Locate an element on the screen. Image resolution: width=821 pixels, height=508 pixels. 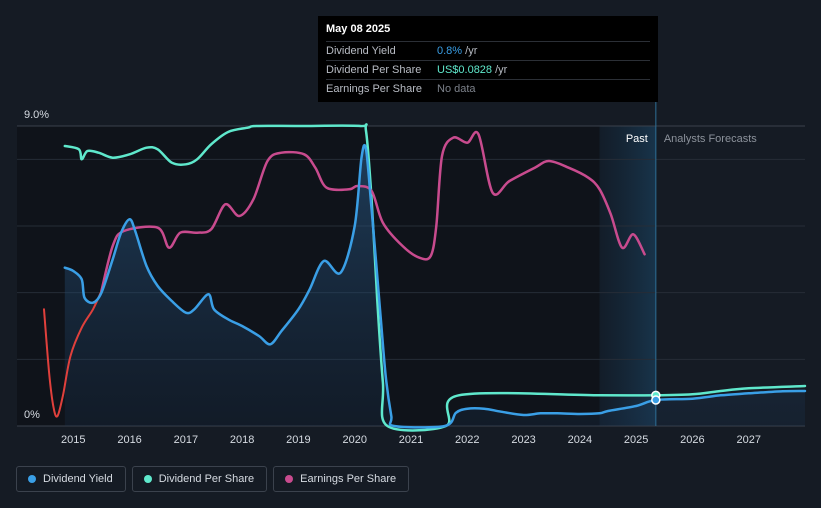
tooltip-label: Dividend Per Share is located at coordinates (374, 70).